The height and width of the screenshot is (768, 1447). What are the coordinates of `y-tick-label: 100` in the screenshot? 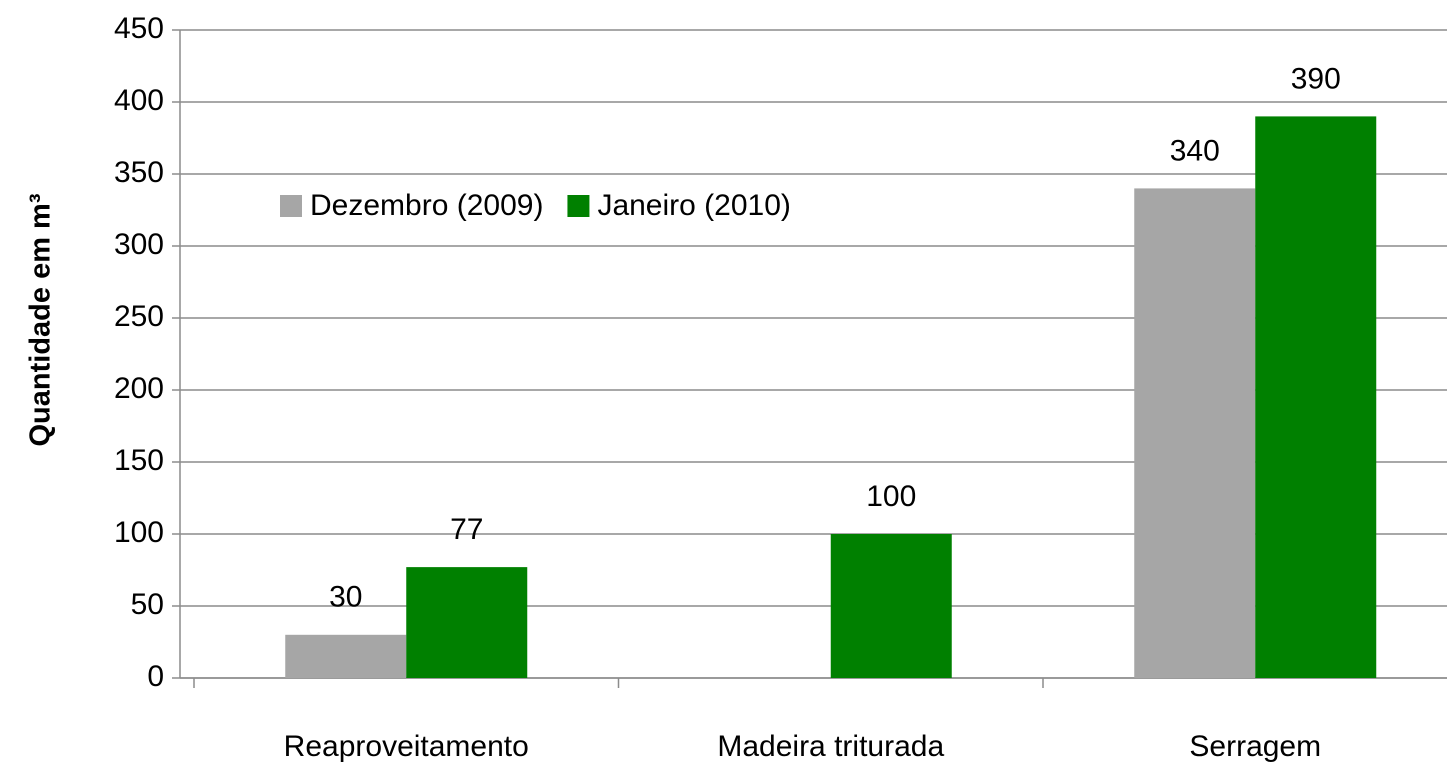 It's located at (139, 532).